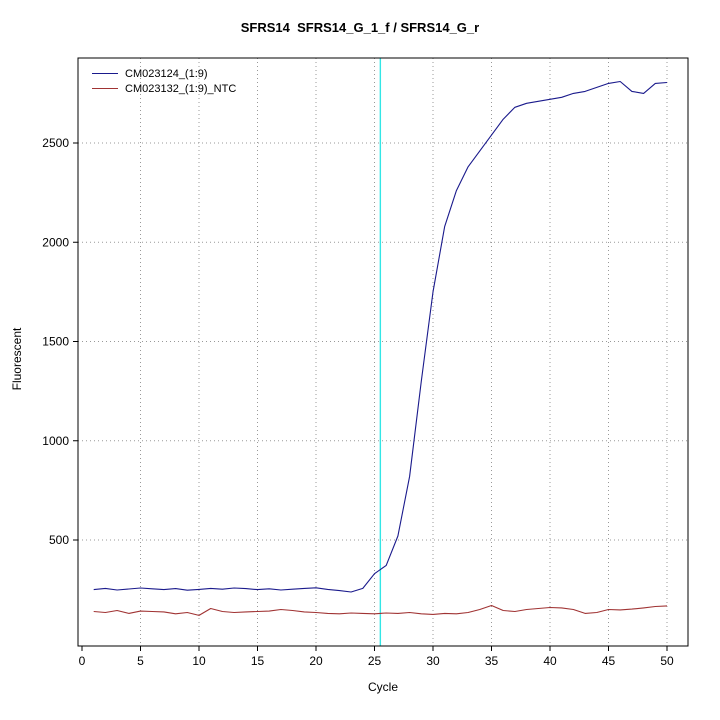 The image size is (720, 720). I want to click on legend-item-ntc: CM023132_(1:9)_NTC, so click(164, 88).